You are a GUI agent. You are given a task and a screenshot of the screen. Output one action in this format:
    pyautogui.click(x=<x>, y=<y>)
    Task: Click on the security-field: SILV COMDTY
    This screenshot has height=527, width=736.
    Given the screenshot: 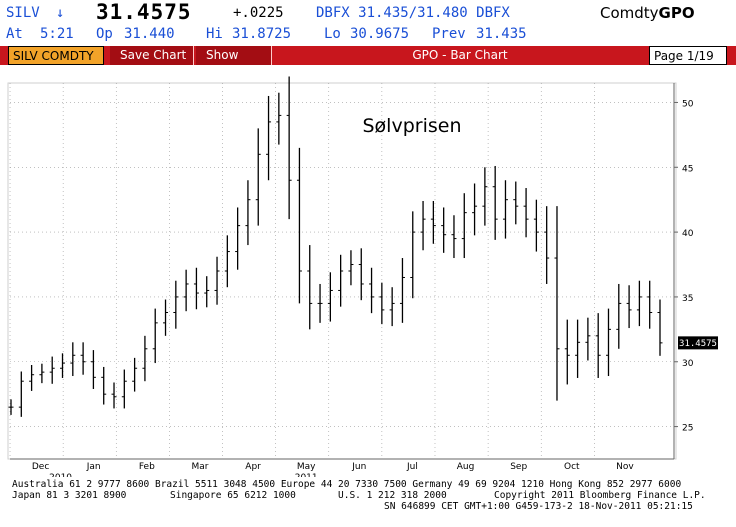 What is the action you would take?
    pyautogui.click(x=56, y=55)
    